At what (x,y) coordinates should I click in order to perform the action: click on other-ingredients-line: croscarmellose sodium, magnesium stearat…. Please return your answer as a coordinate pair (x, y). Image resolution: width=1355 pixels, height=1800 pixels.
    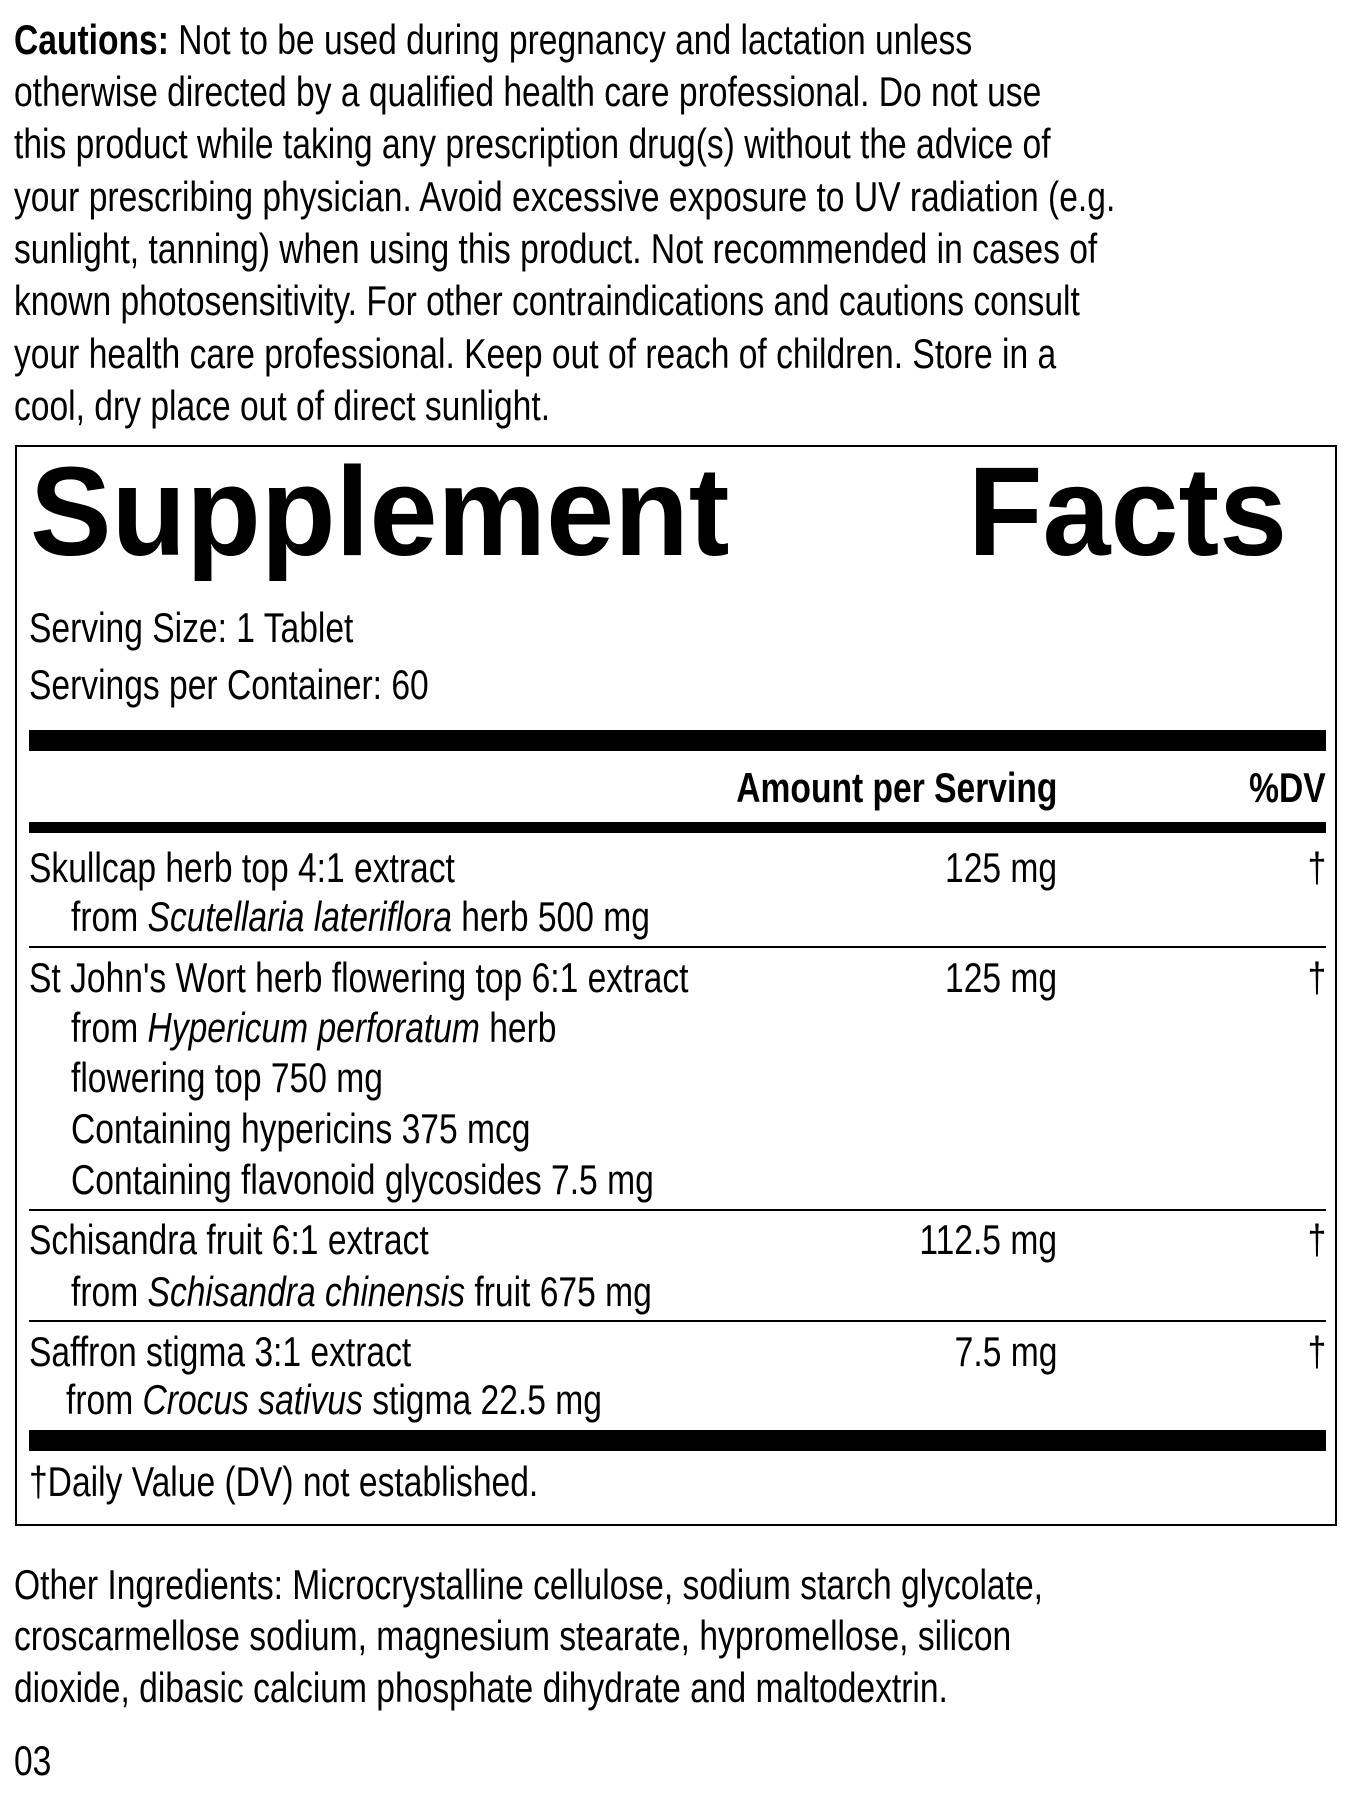
    Looking at the image, I should click on (513, 1635).